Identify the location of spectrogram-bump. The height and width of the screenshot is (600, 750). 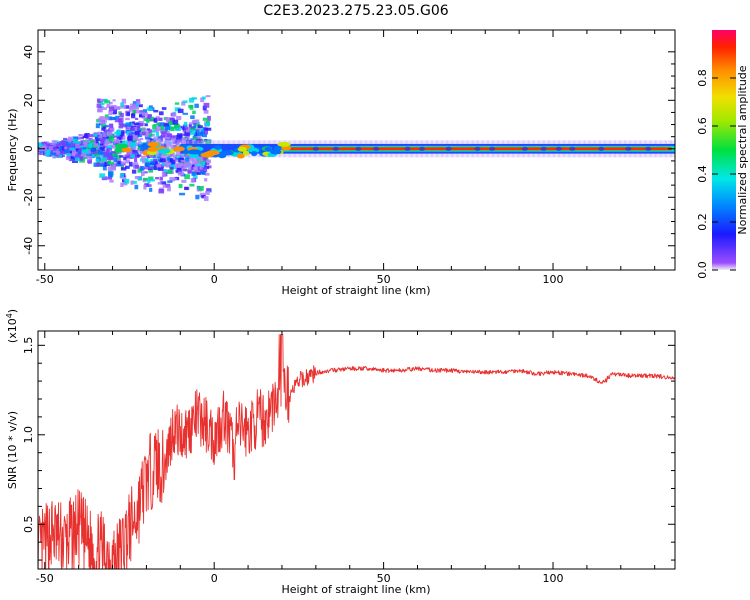
(558, 148).